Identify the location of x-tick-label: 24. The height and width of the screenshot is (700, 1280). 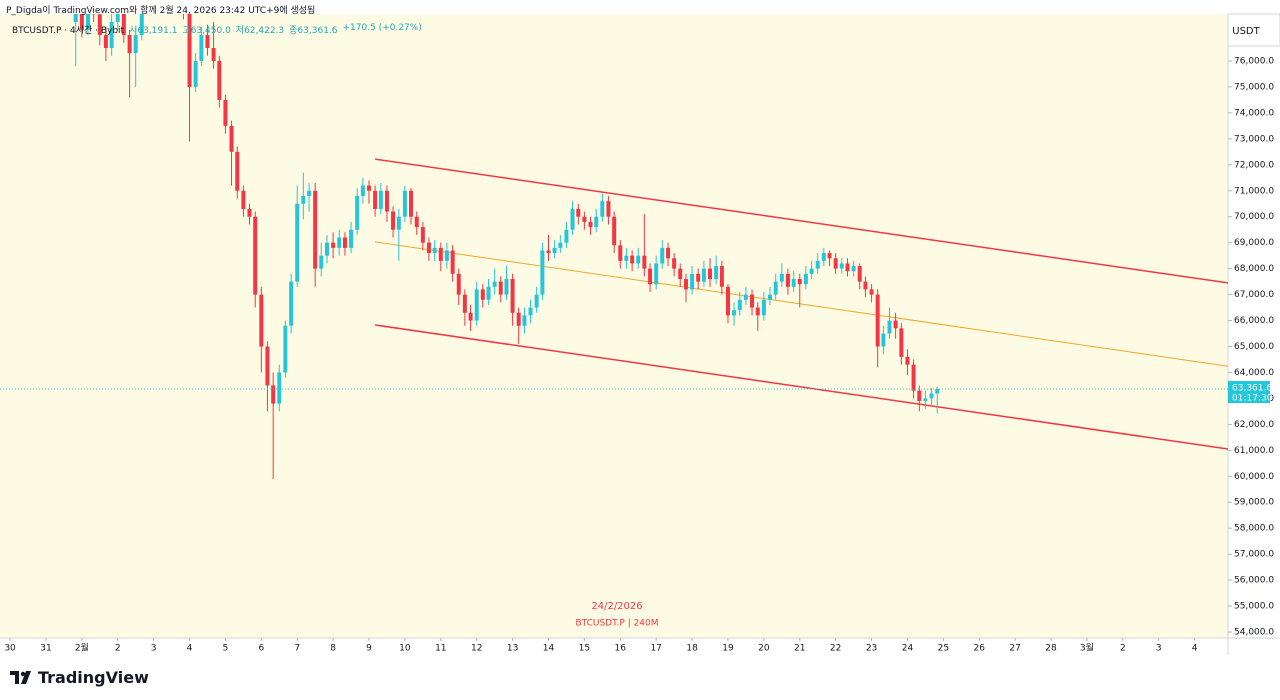
(908, 649).